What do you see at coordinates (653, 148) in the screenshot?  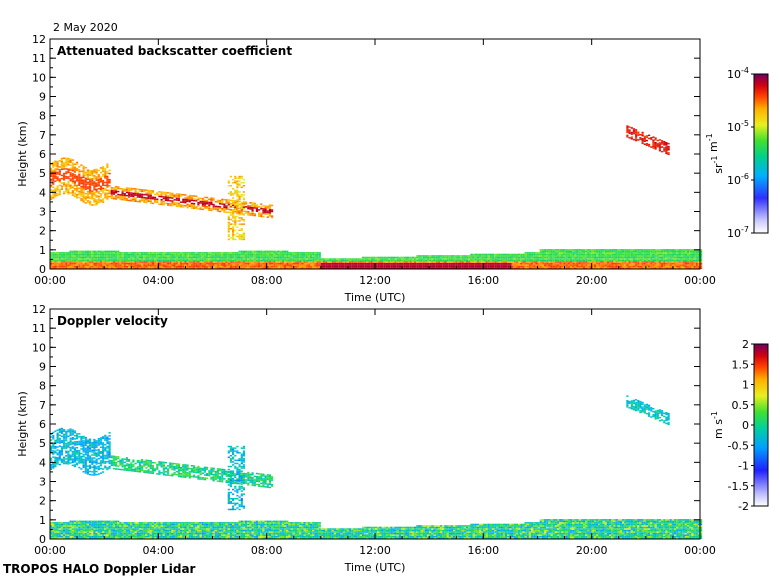 I see `cell-elevated-cloud` at bounding box center [653, 148].